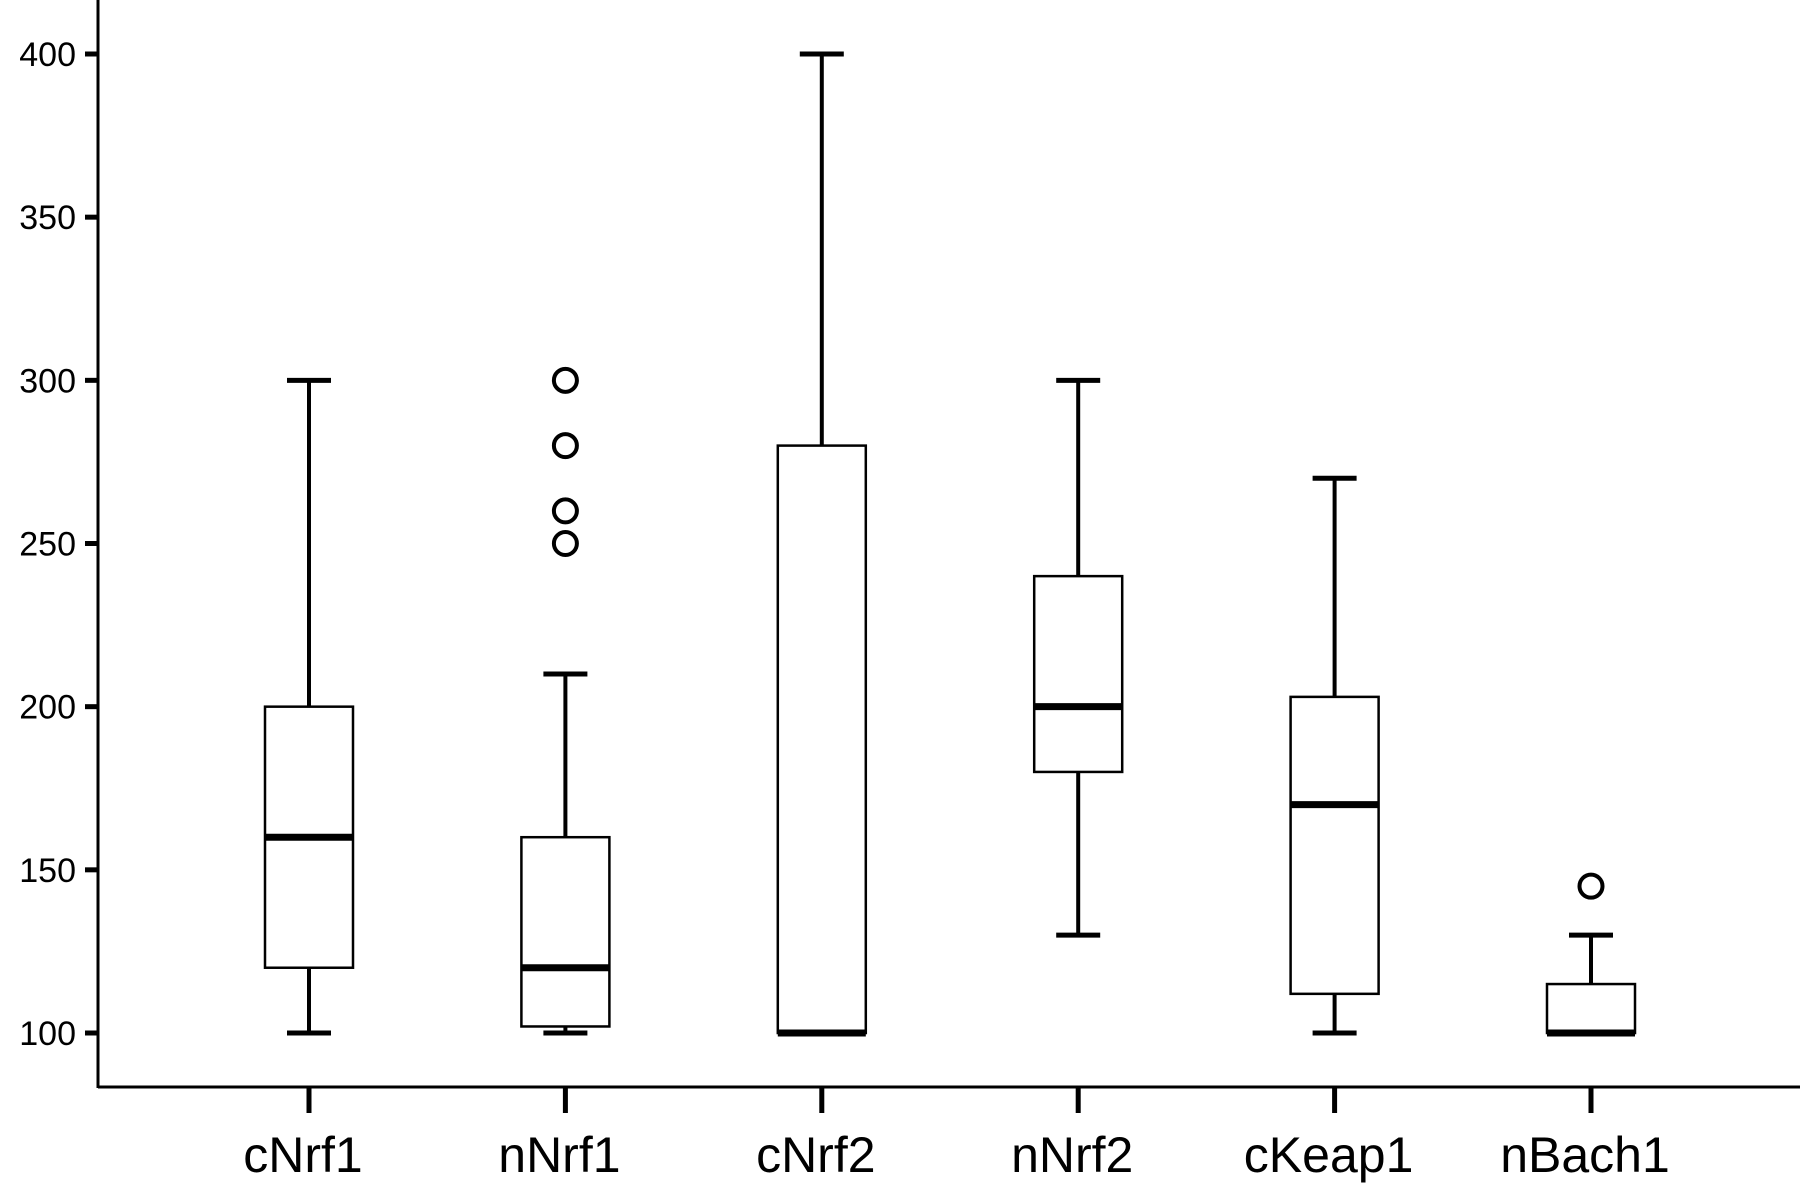  Describe the element at coordinates (1329, 1155) in the screenshot. I see `x-tick-label: cKeap1` at that location.